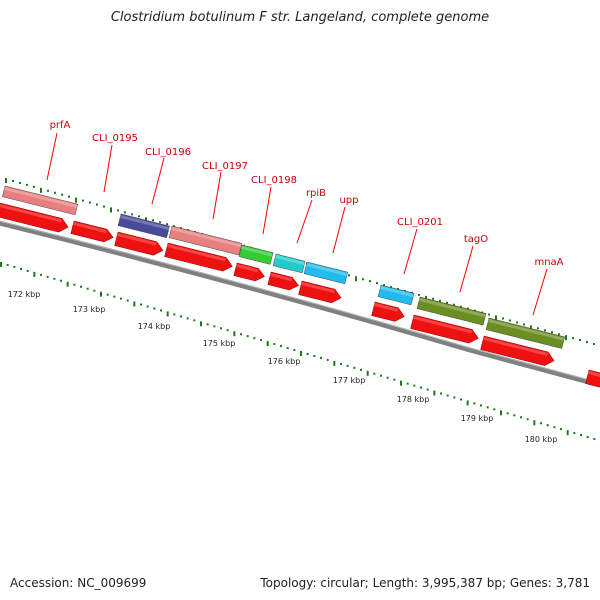 The image size is (600, 600). Describe the element at coordinates (476, 239) in the screenshot. I see `gene-label: tagO` at that location.